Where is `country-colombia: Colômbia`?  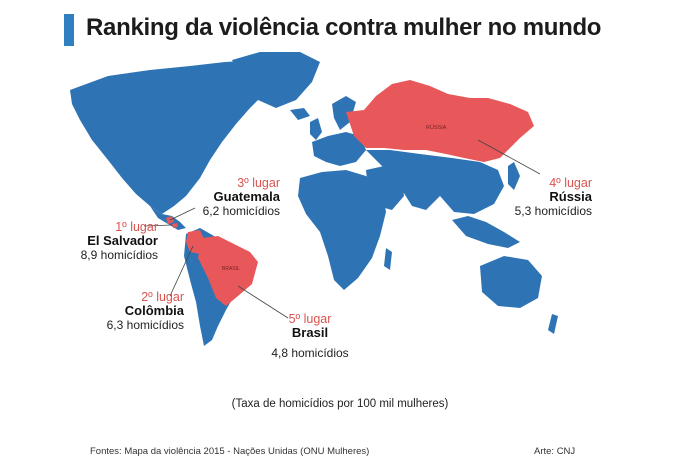
country-colombia: Colômbia is located at coordinates (154, 311).